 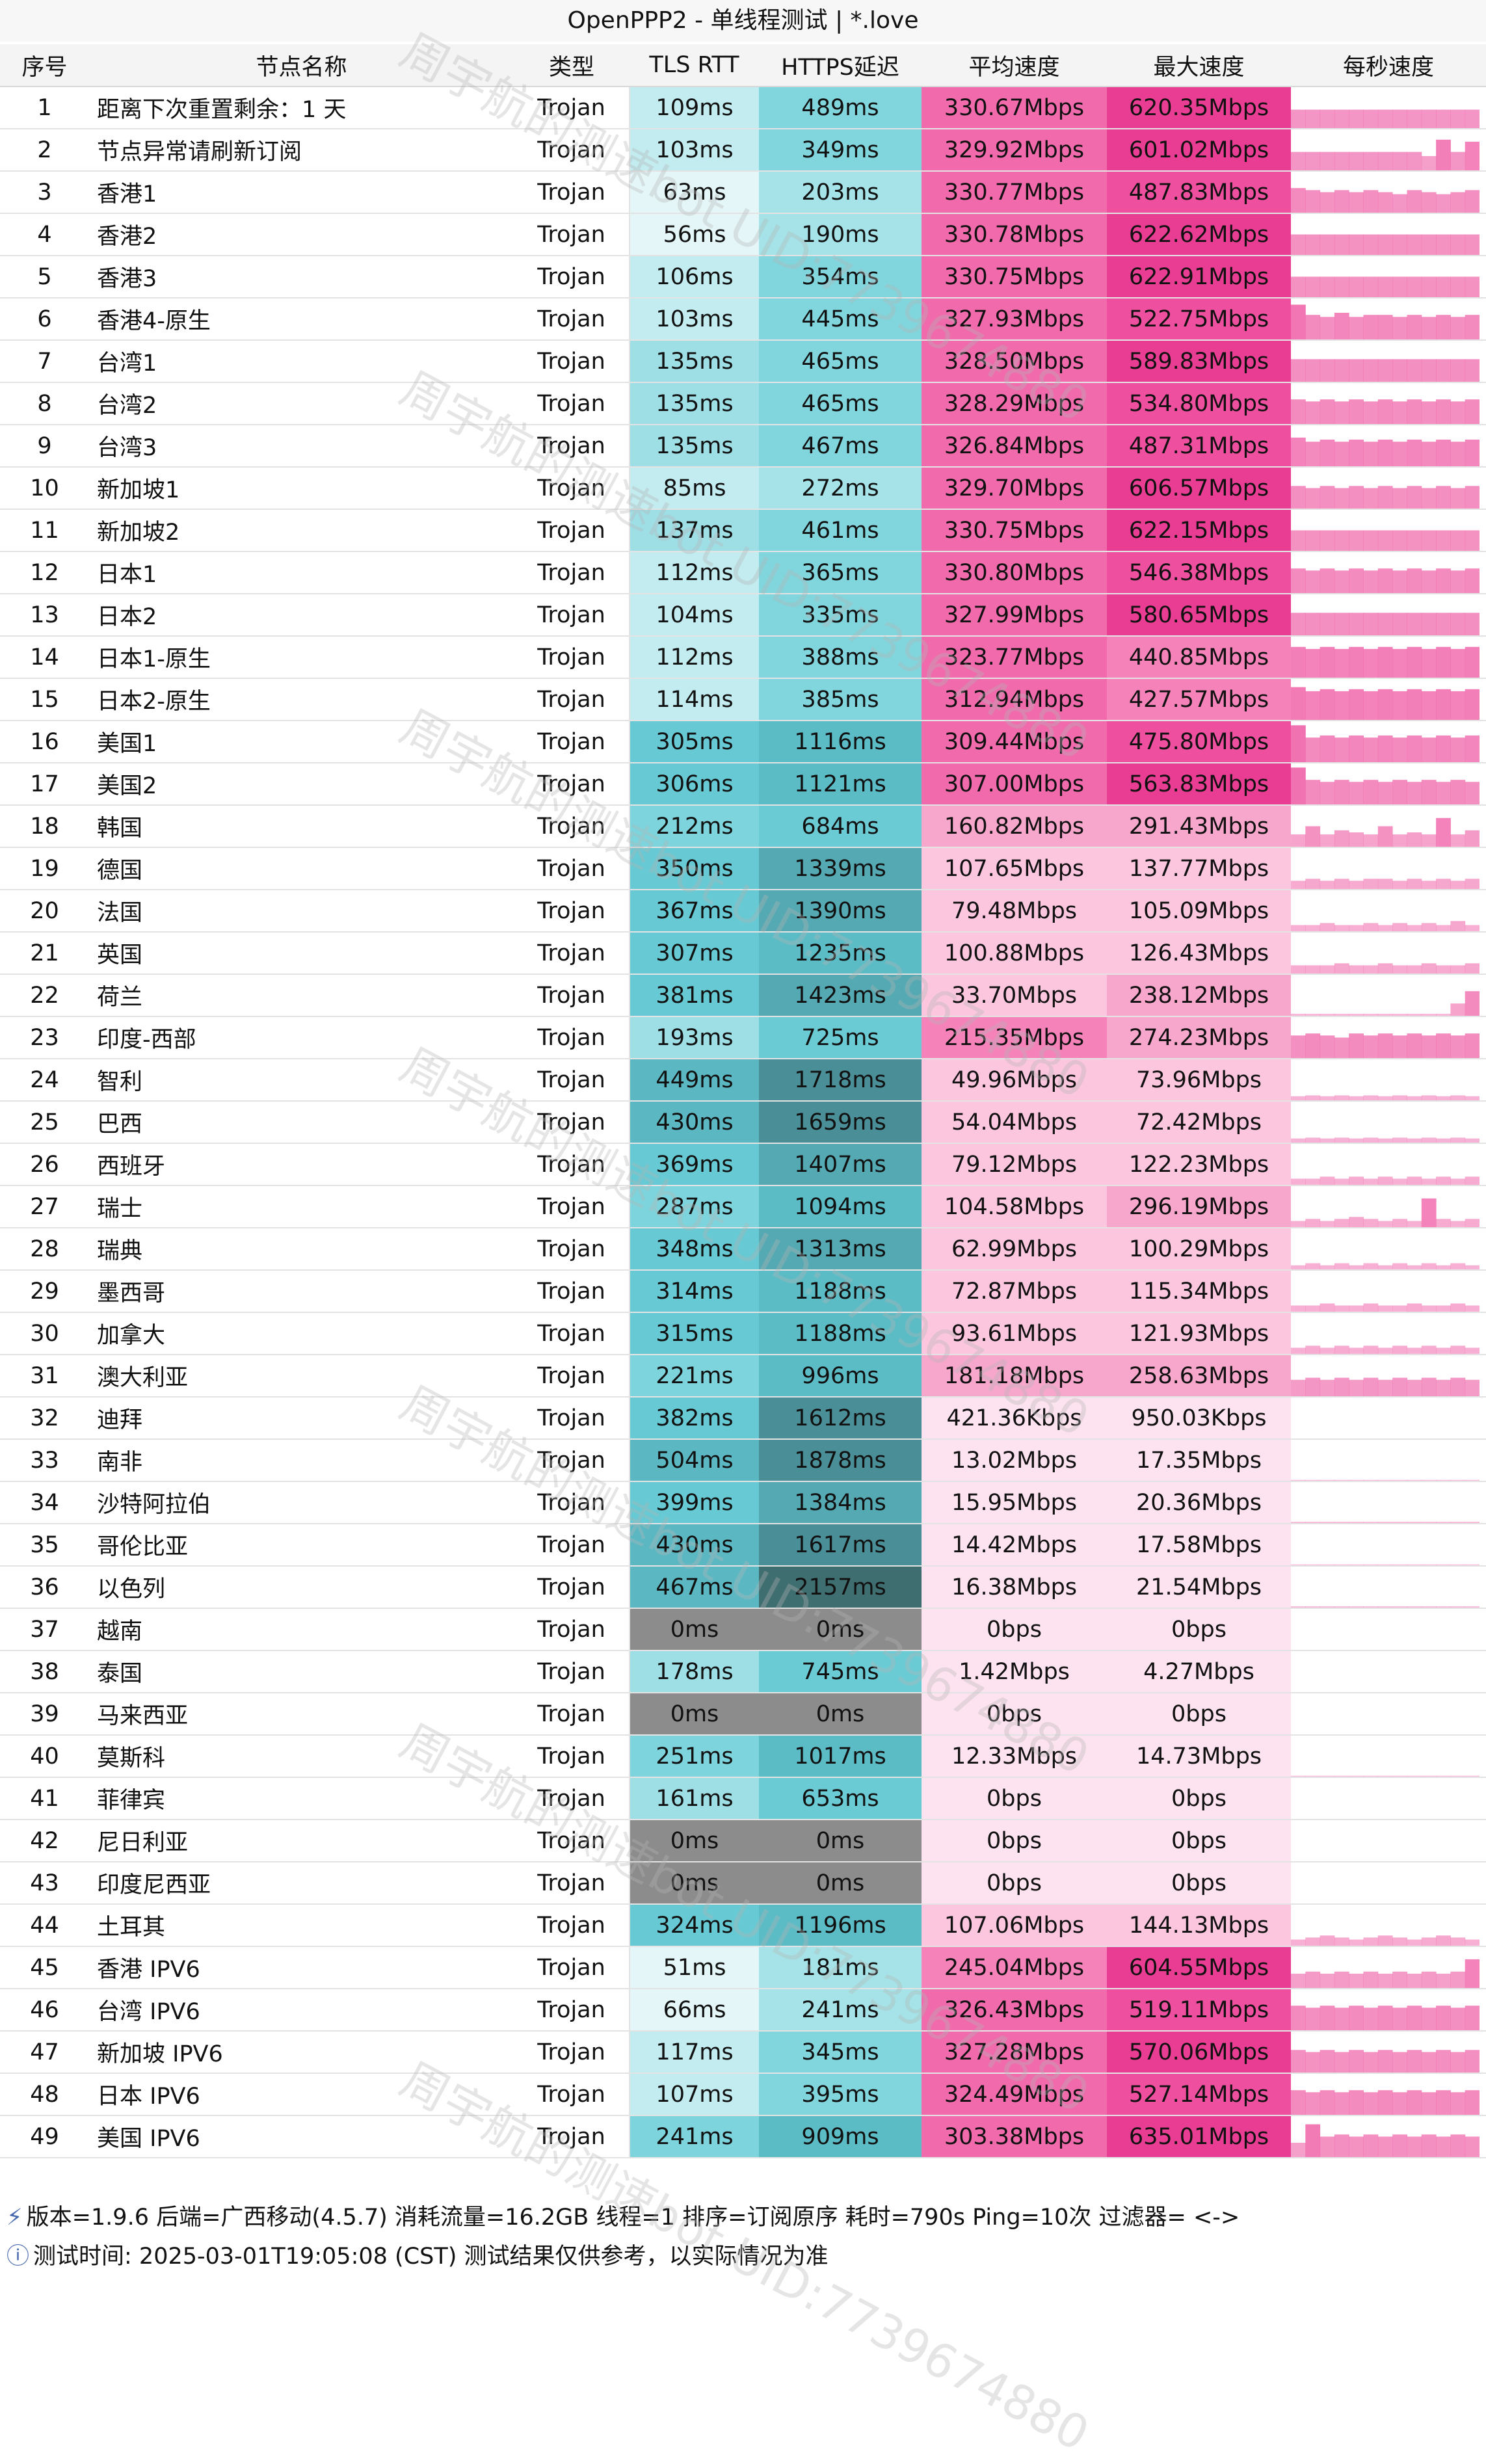 I want to click on speed-sparkline, so click(x=1385, y=1307).